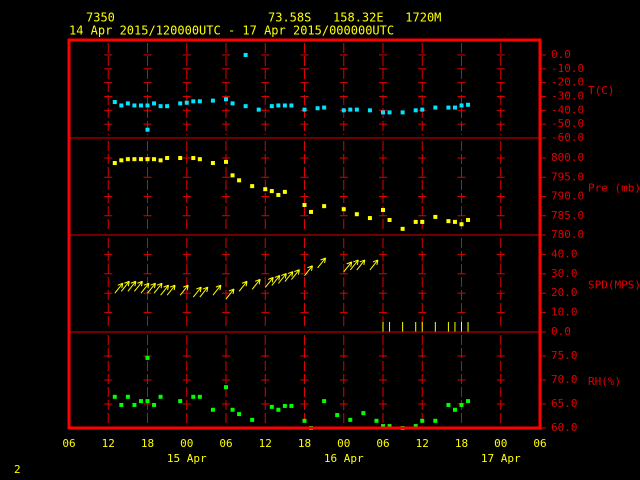 This screenshot has height=480, width=640. I want to click on y-tick-label: 70.0, so click(564, 379).